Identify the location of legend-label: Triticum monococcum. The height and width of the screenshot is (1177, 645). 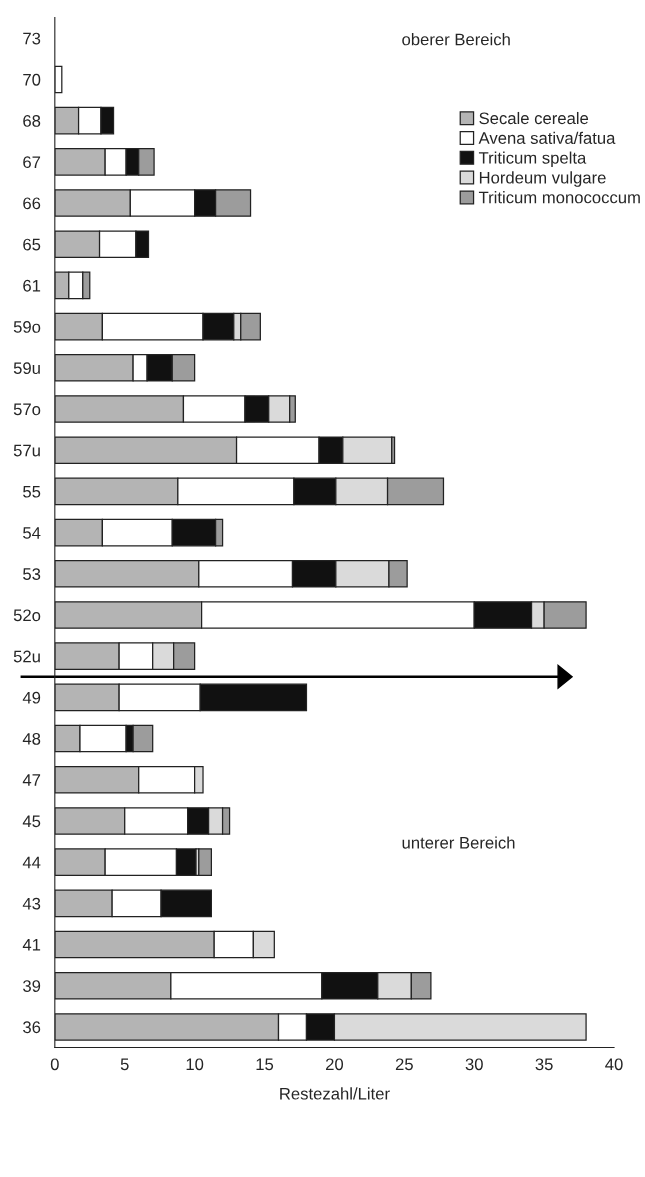
(559, 197).